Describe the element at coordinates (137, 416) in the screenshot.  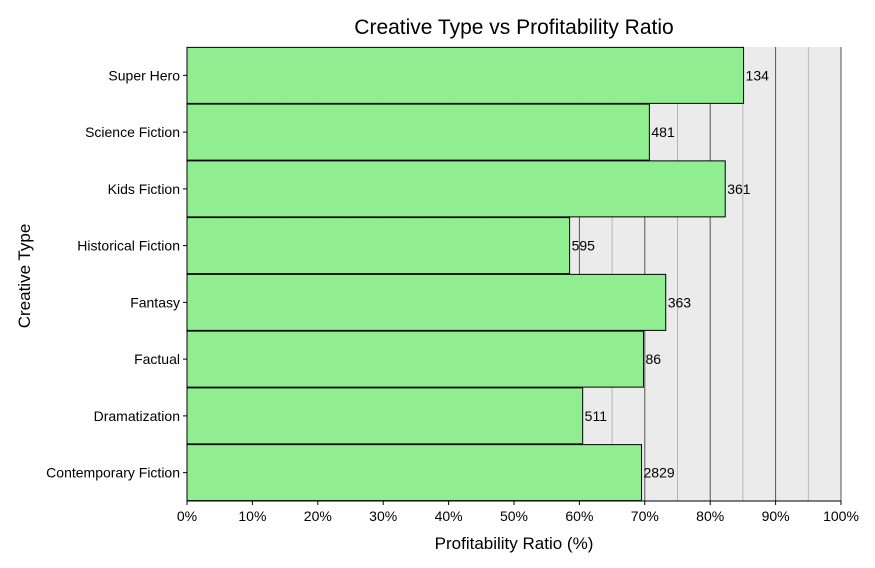
I see `y-tick-label: Dramatization` at that location.